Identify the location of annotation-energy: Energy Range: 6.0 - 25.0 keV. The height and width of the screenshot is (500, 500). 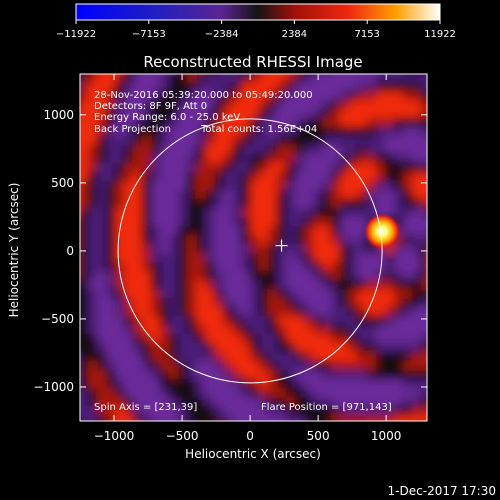
(167, 117).